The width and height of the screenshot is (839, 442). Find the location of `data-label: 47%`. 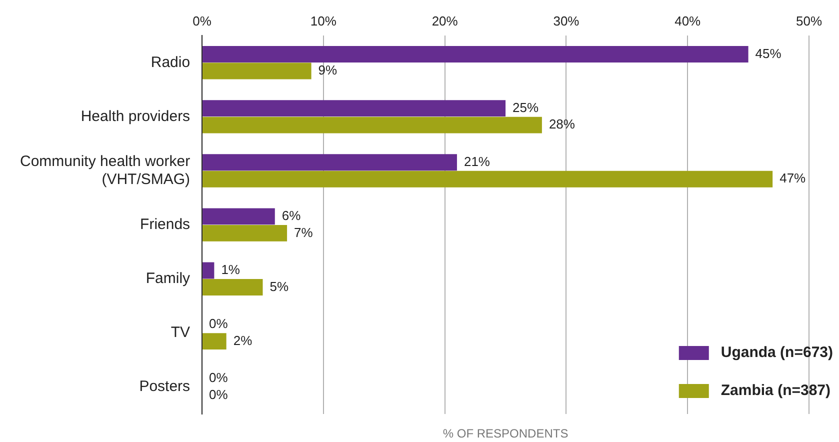

data-label: 47% is located at coordinates (793, 178).